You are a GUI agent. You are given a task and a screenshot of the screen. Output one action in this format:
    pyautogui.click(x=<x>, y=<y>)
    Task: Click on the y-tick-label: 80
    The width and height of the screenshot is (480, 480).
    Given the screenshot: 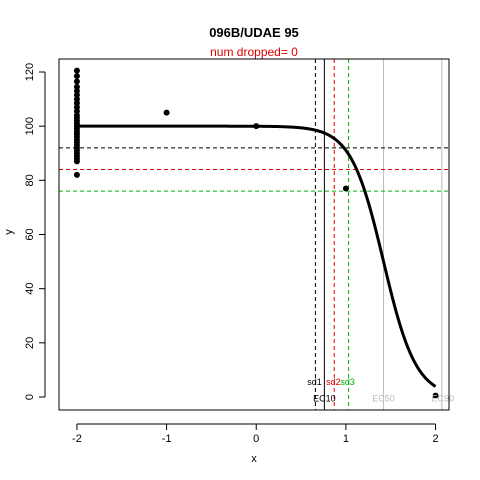 What is the action you would take?
    pyautogui.click(x=30, y=180)
    